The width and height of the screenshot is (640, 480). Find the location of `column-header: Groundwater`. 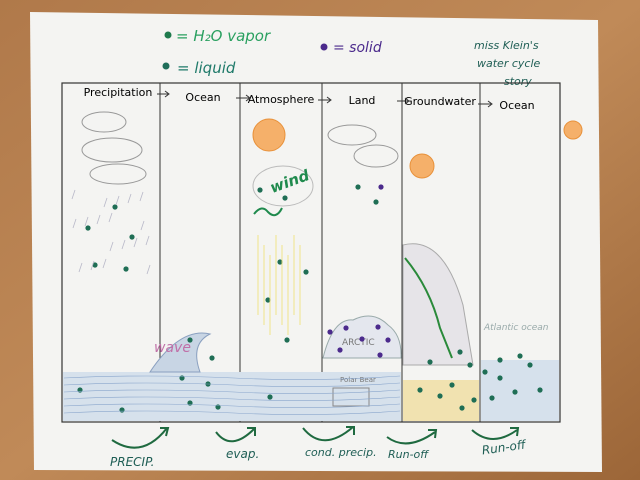

column-header: Groundwater is located at coordinates (440, 101).